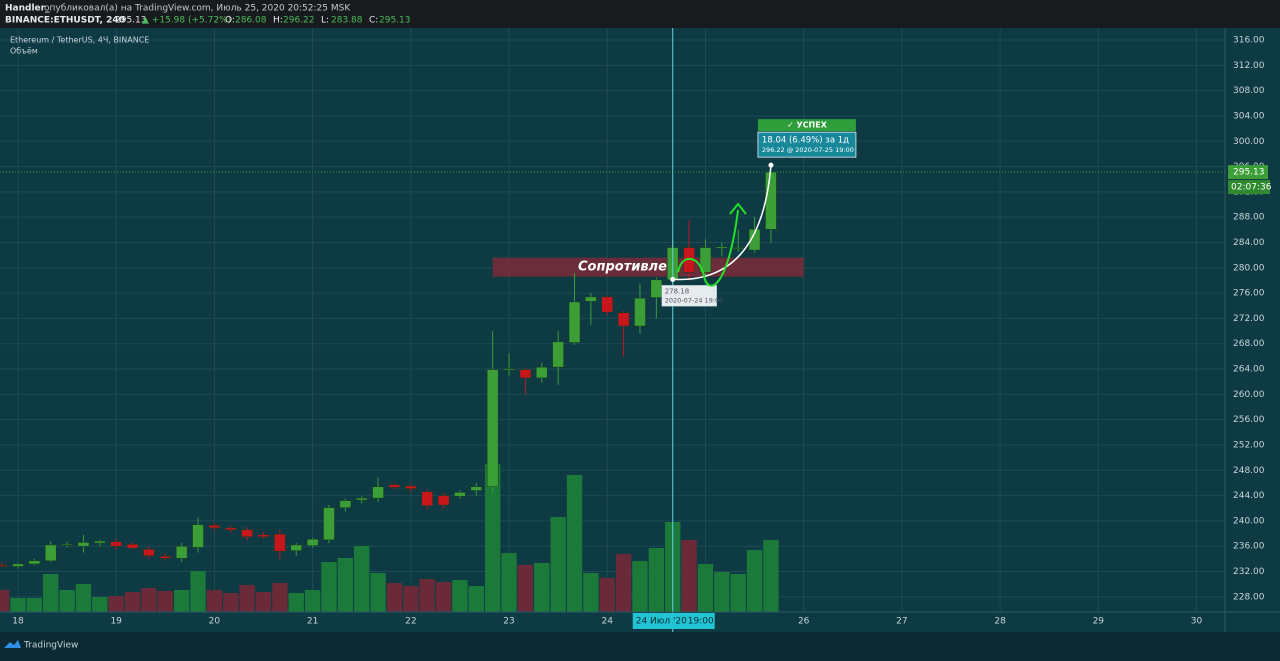  I want to click on x-tick-label: 19, so click(116, 622).